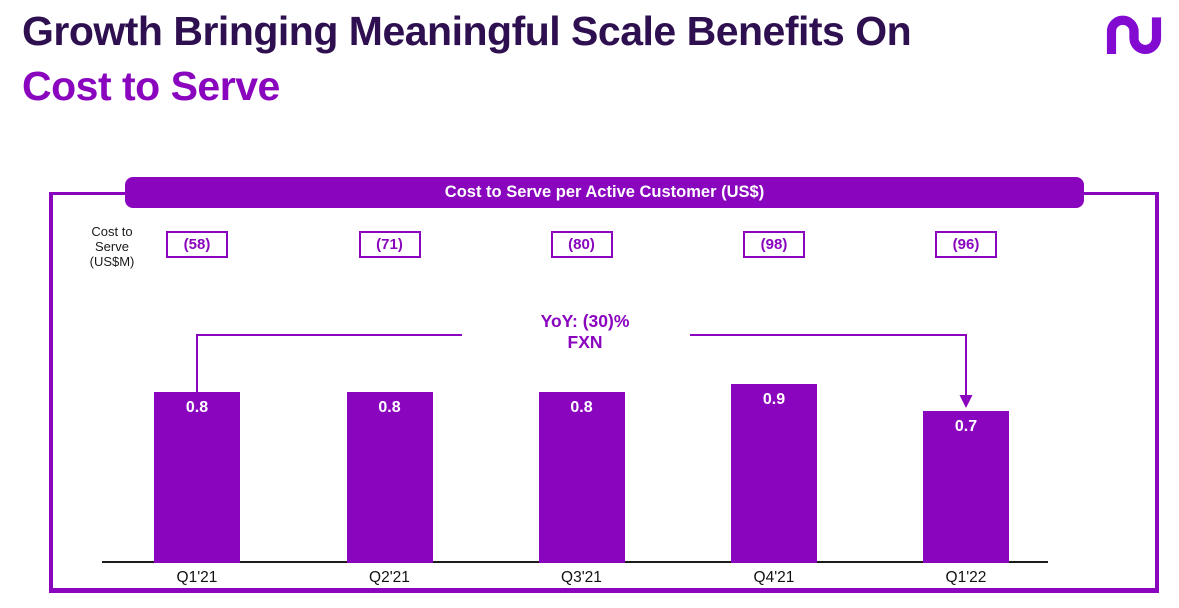 The image size is (1179, 608). I want to click on x-label-q2-21: Q2'21, so click(389, 577).